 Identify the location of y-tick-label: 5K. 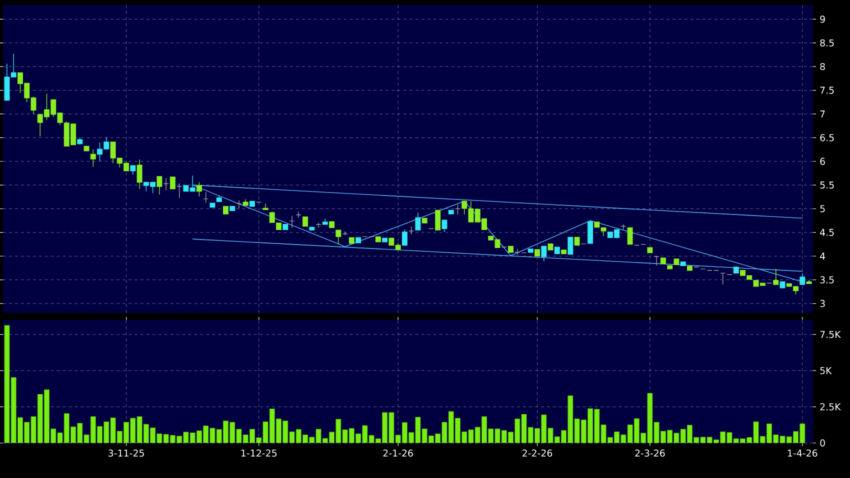
(826, 370).